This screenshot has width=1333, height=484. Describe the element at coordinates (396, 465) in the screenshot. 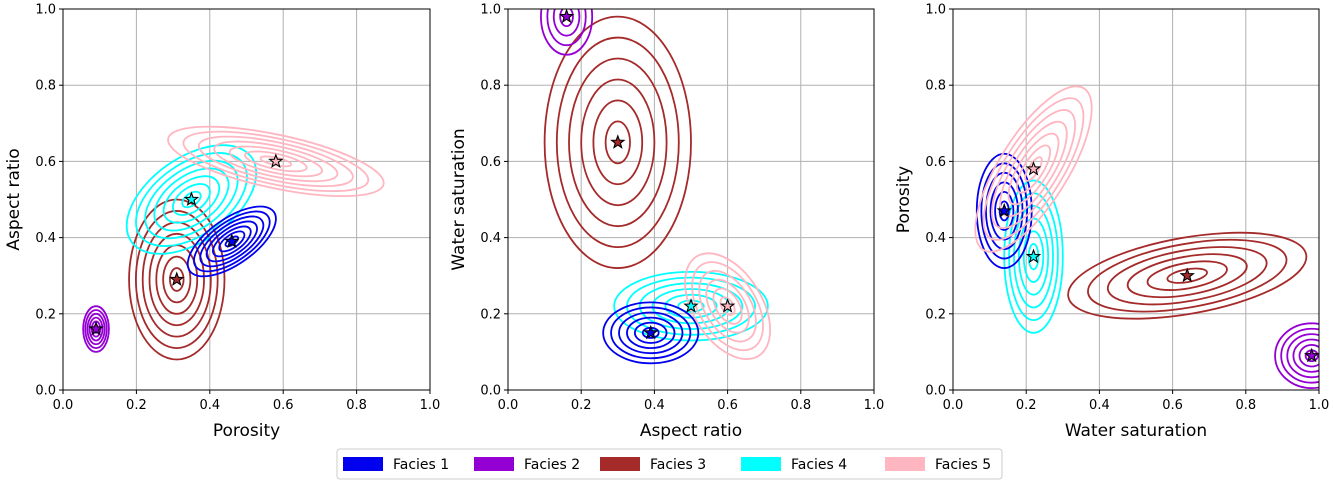

I see `legend-entry-facies-1: Facies 1` at that location.